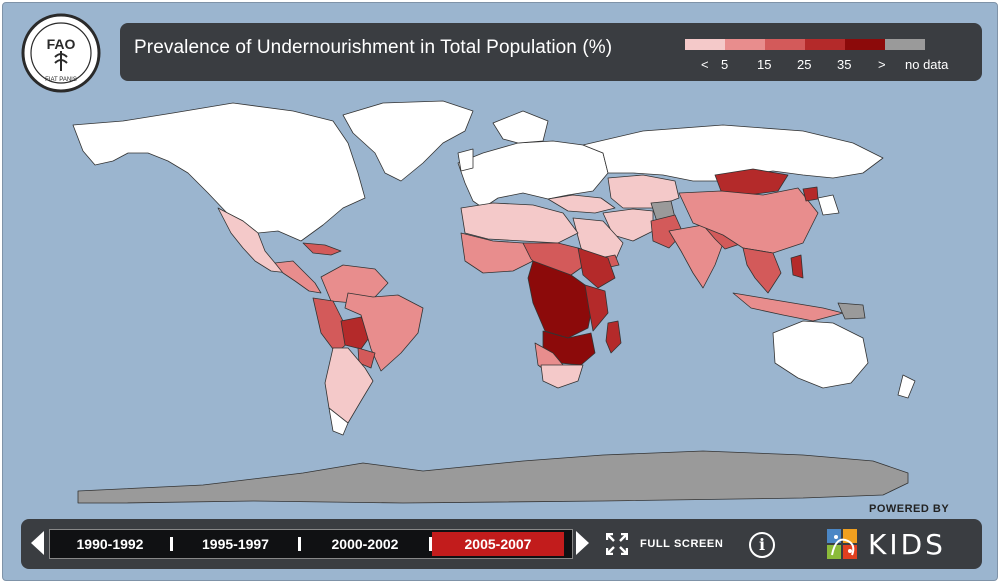 This screenshot has height=583, width=1000. What do you see at coordinates (520, 127) in the screenshot?
I see `scandinavia` at bounding box center [520, 127].